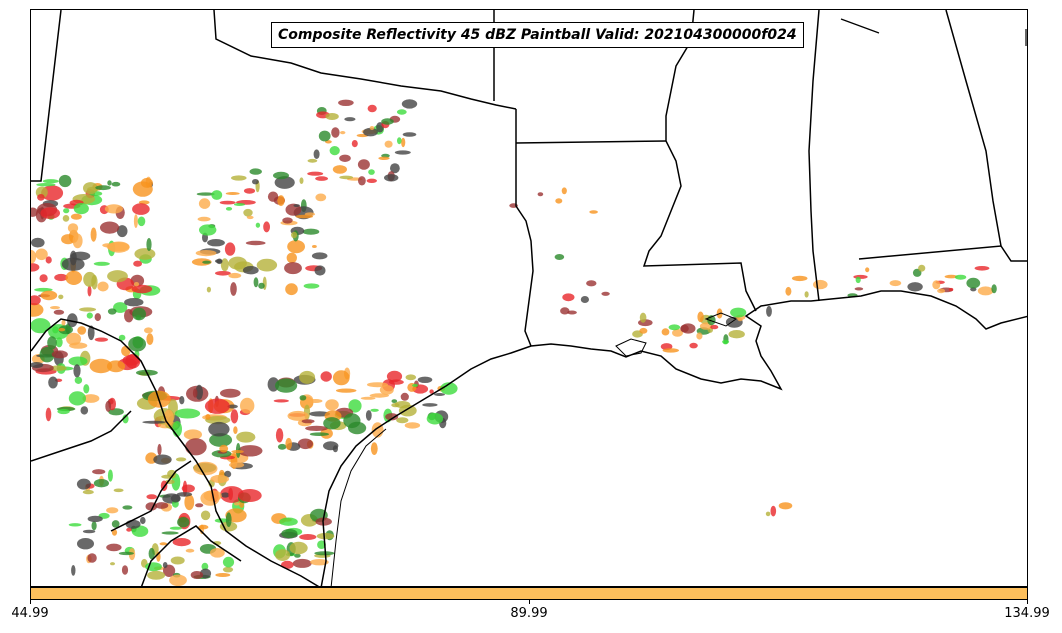  Describe the element at coordinates (365, 60) in the screenshot. I see `border-ok-tx` at that location.